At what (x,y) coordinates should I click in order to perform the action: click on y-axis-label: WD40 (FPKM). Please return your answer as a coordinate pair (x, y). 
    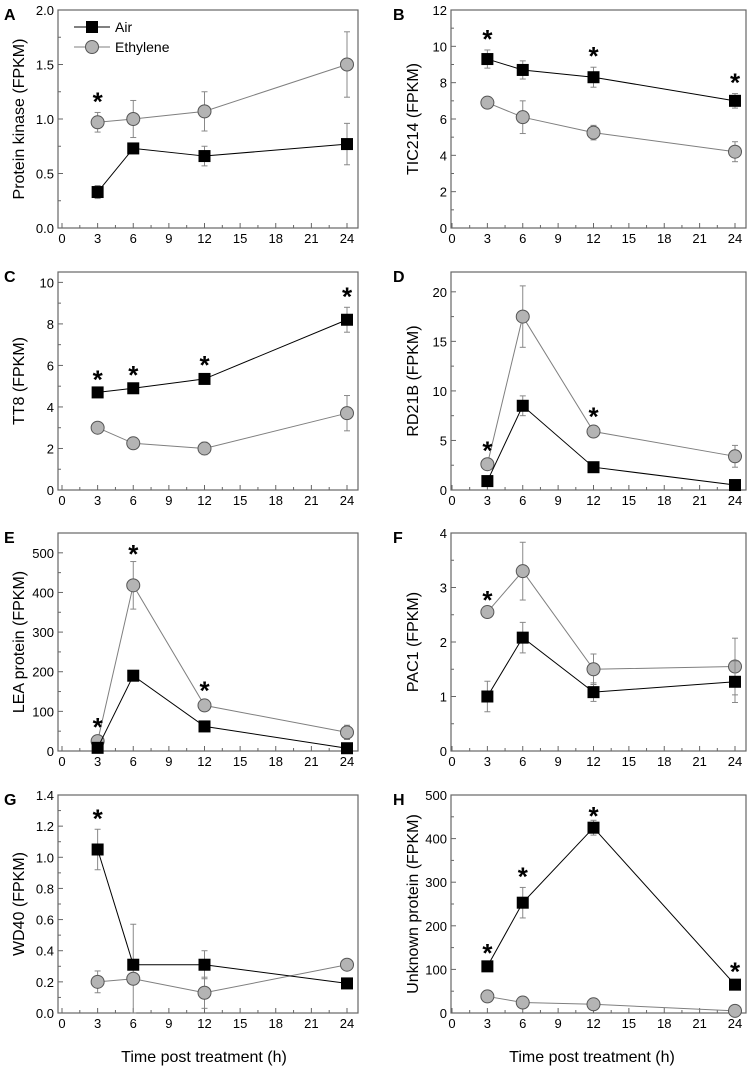
    Looking at the image, I should click on (19, 904).